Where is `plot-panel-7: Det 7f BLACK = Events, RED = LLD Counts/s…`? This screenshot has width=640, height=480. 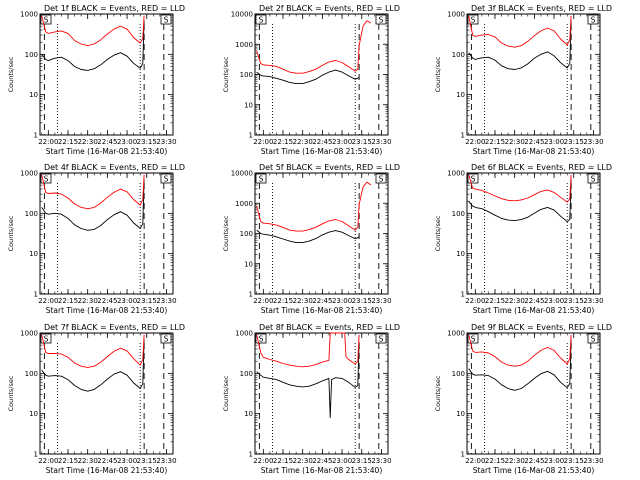
plot-panel-7: Det 7f BLACK = Events, RED = LLD Counts/s… is located at coordinates (96, 399).